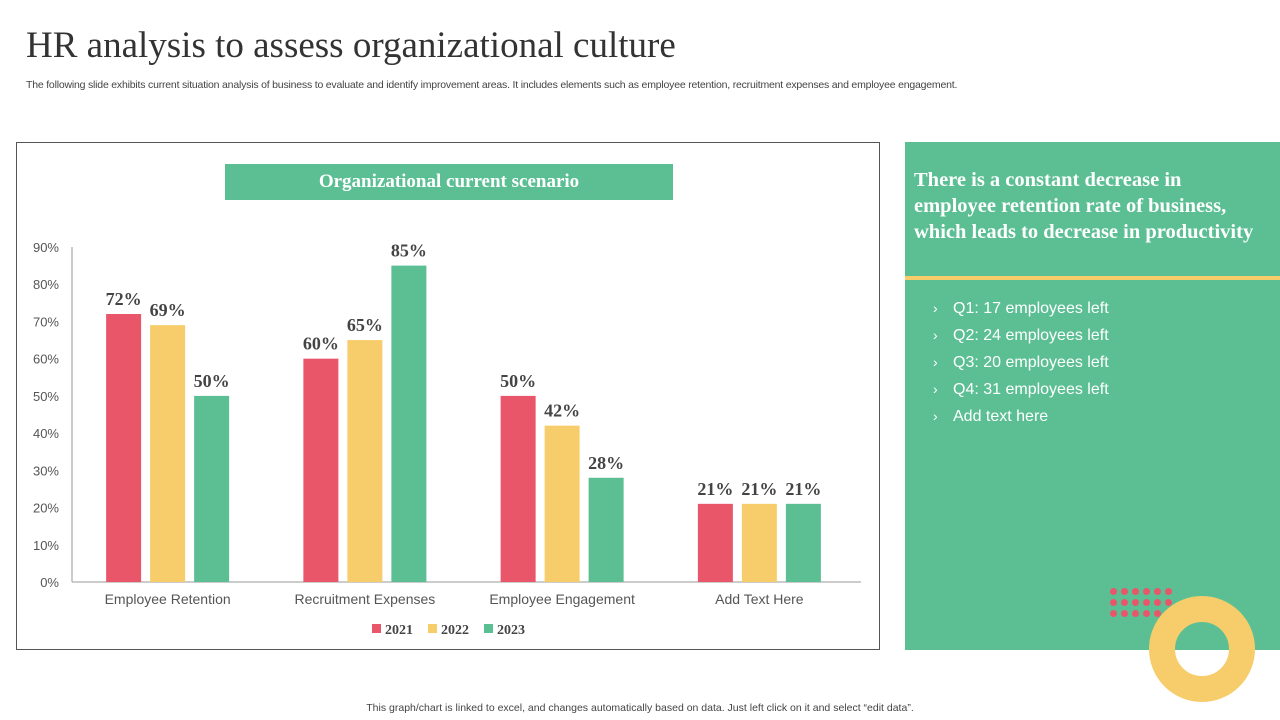 The width and height of the screenshot is (1280, 720). I want to click on data-label: 65%, so click(365, 325).